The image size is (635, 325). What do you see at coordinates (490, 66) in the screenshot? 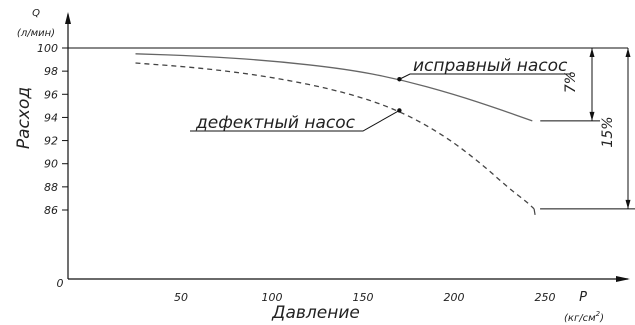
I see `series-name-label: исправный насос` at bounding box center [490, 66].